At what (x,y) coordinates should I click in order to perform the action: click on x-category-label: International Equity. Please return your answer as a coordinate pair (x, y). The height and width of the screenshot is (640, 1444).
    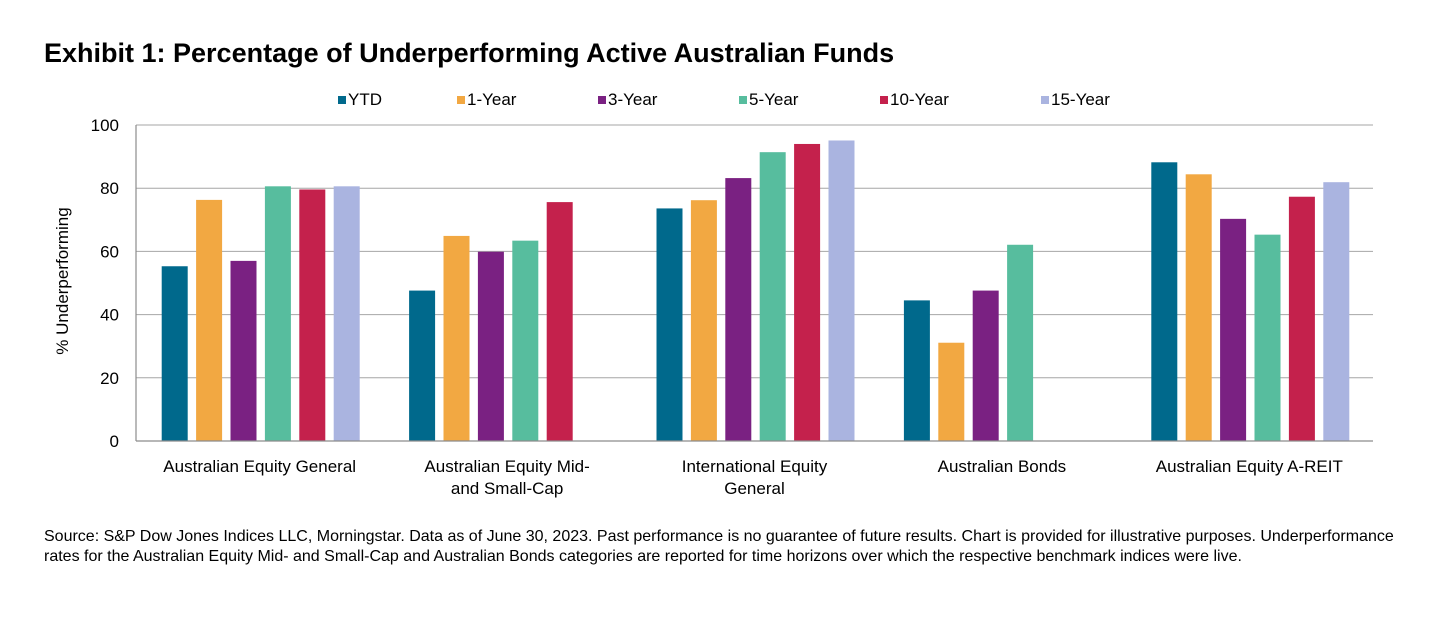
    Looking at the image, I should click on (755, 466).